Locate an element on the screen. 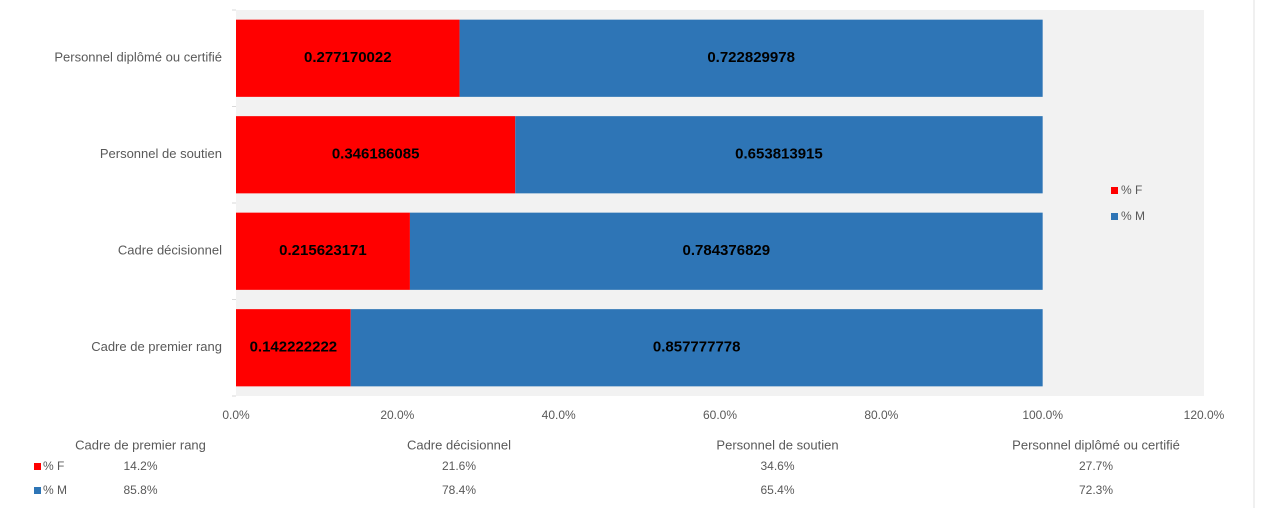 The height and width of the screenshot is (513, 1276). table-header: Personnel diplômé ou certifié is located at coordinates (1096, 444).